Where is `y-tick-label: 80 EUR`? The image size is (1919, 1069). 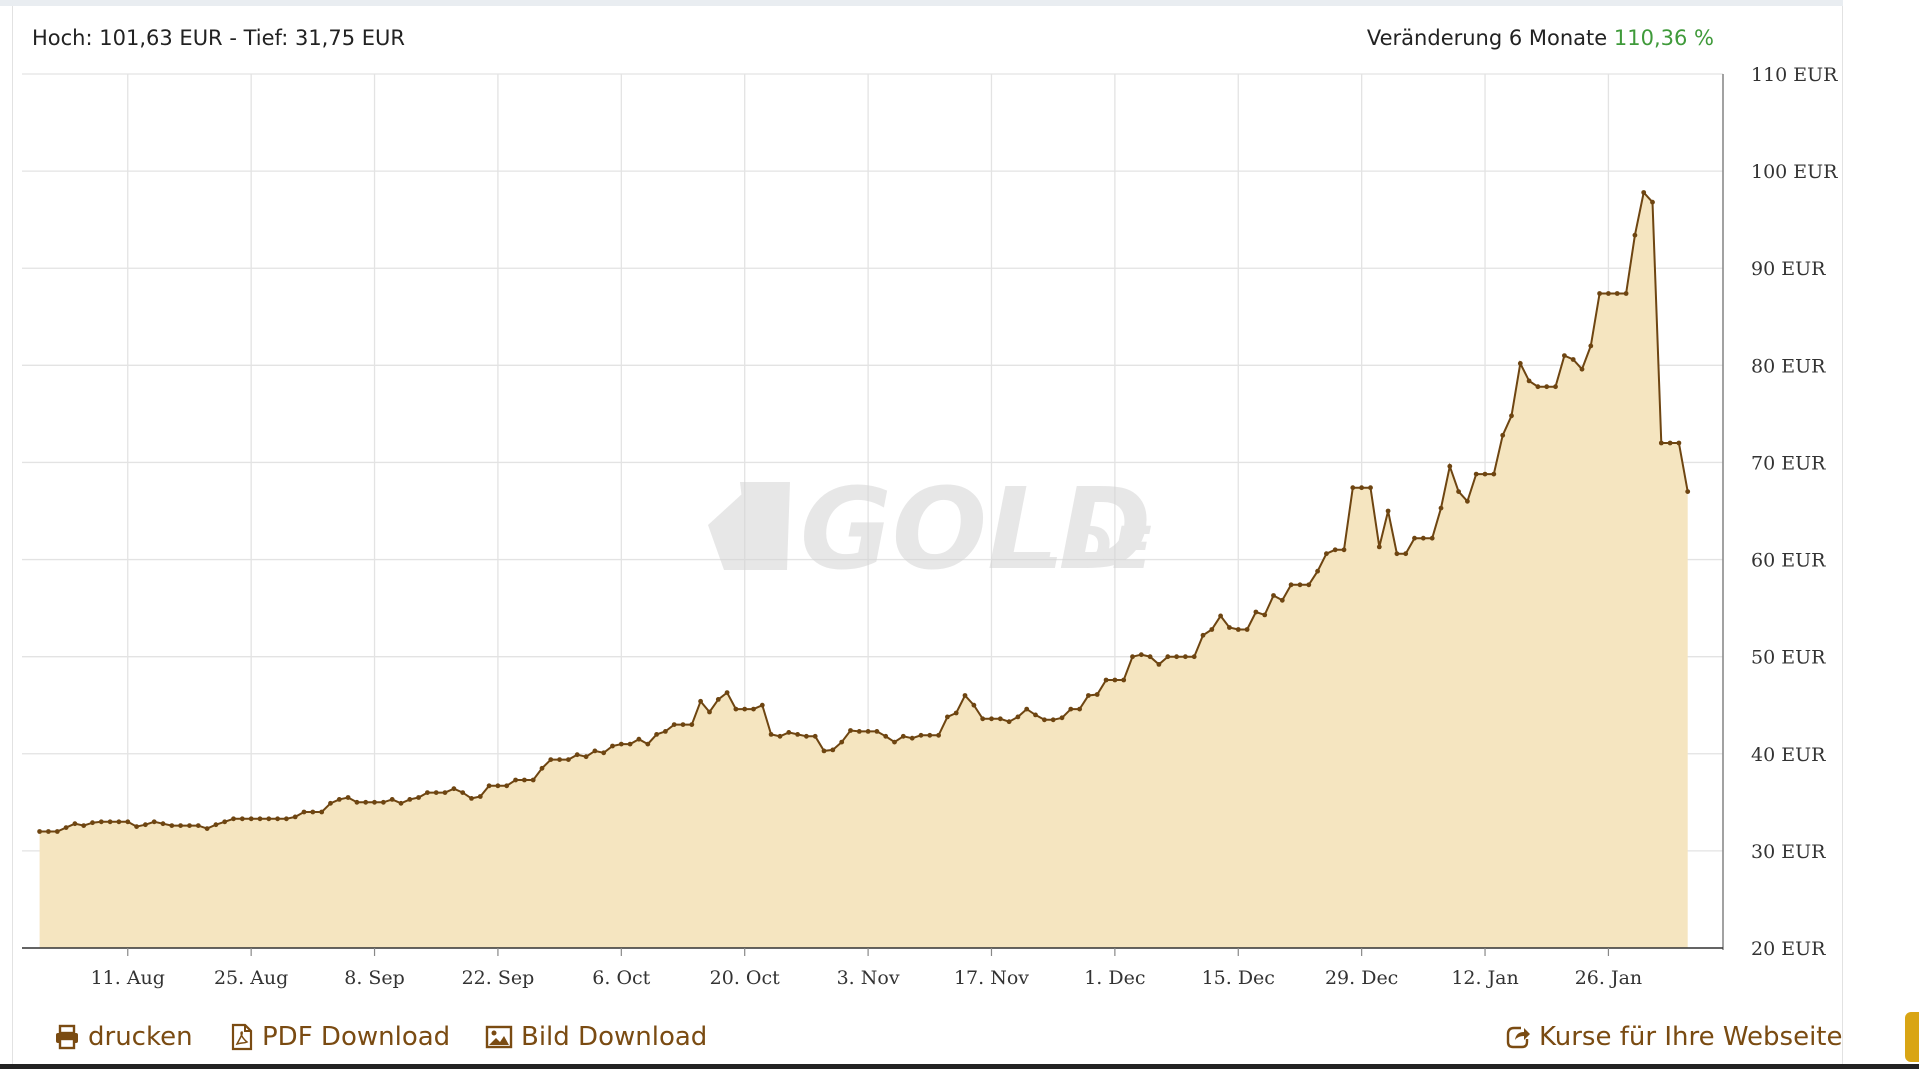 y-tick-label: 80 EUR is located at coordinates (1788, 366).